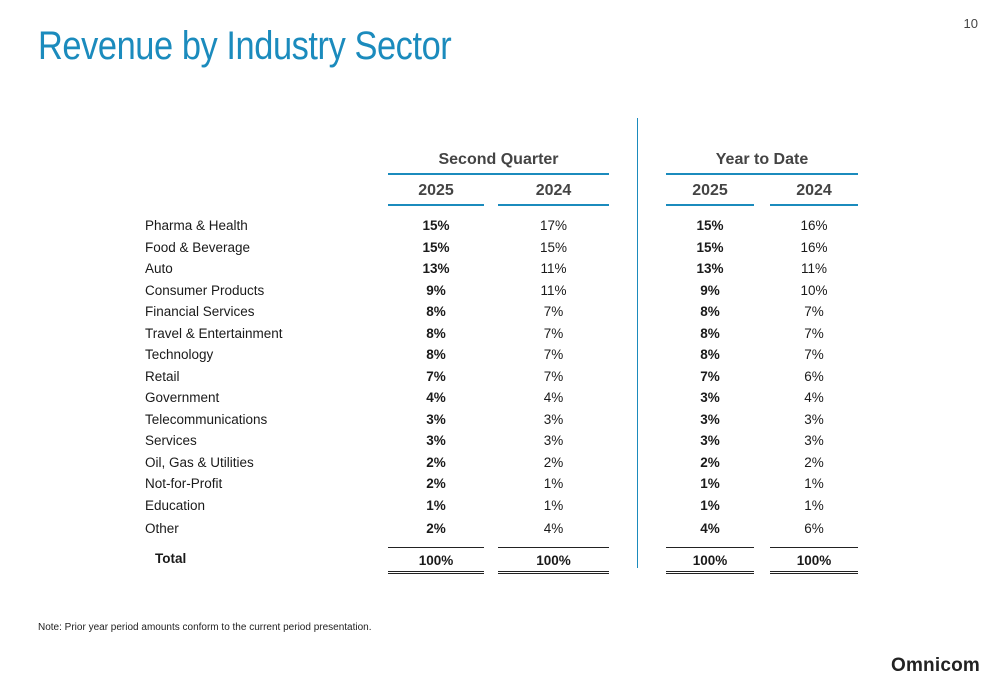 The width and height of the screenshot is (1000, 685). I want to click on page-title: Revenue by Industry Sector, so click(245, 46).